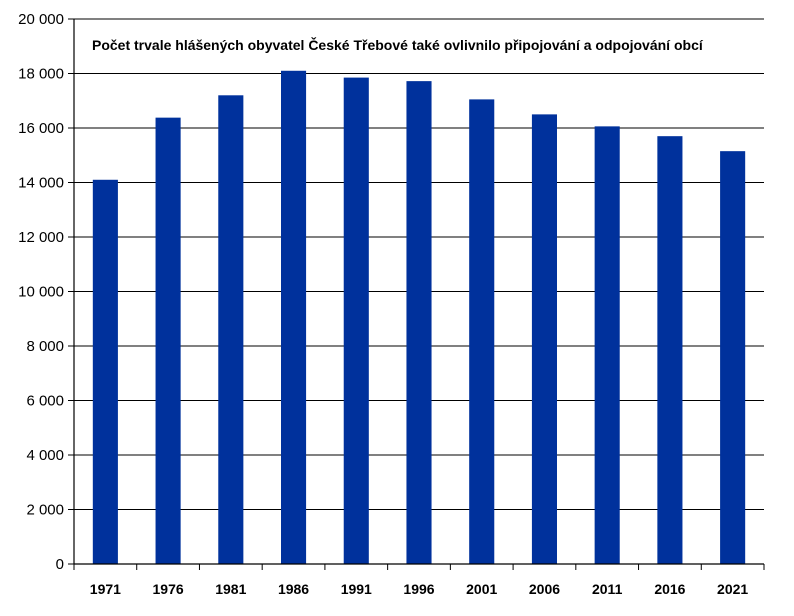  Describe the element at coordinates (607, 589) in the screenshot. I see `x-tick-label: 2011` at that location.